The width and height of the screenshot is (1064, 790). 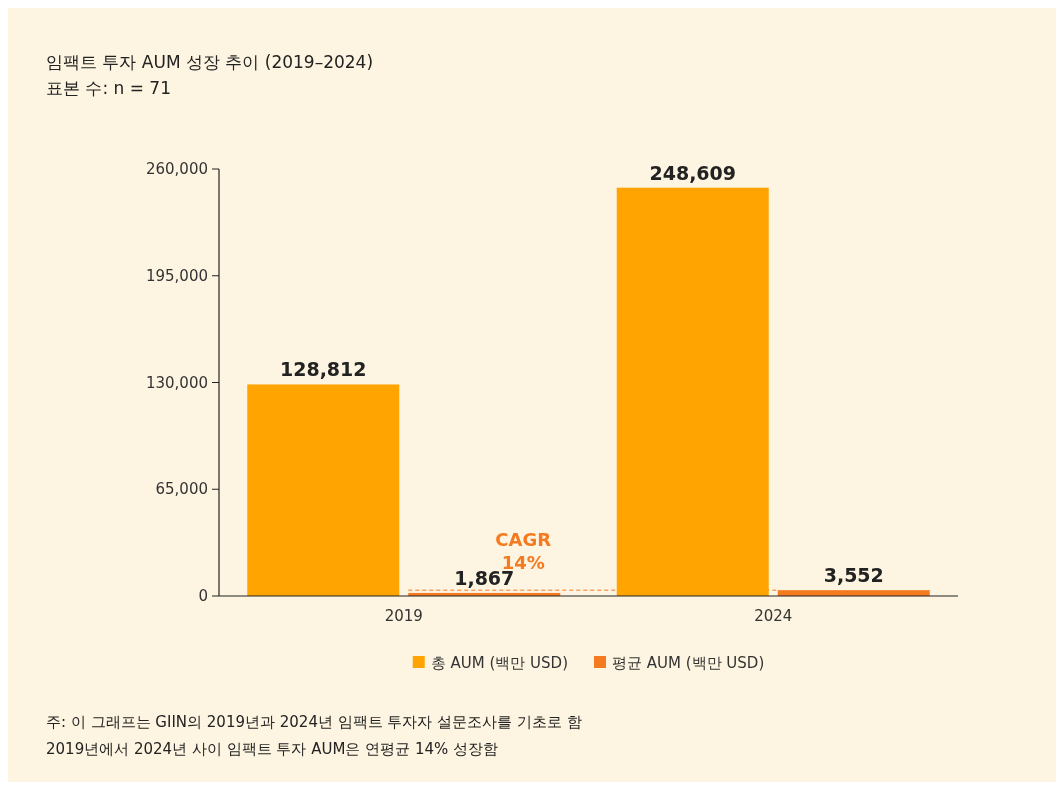 I want to click on data-label: 128,812, so click(x=323, y=369).